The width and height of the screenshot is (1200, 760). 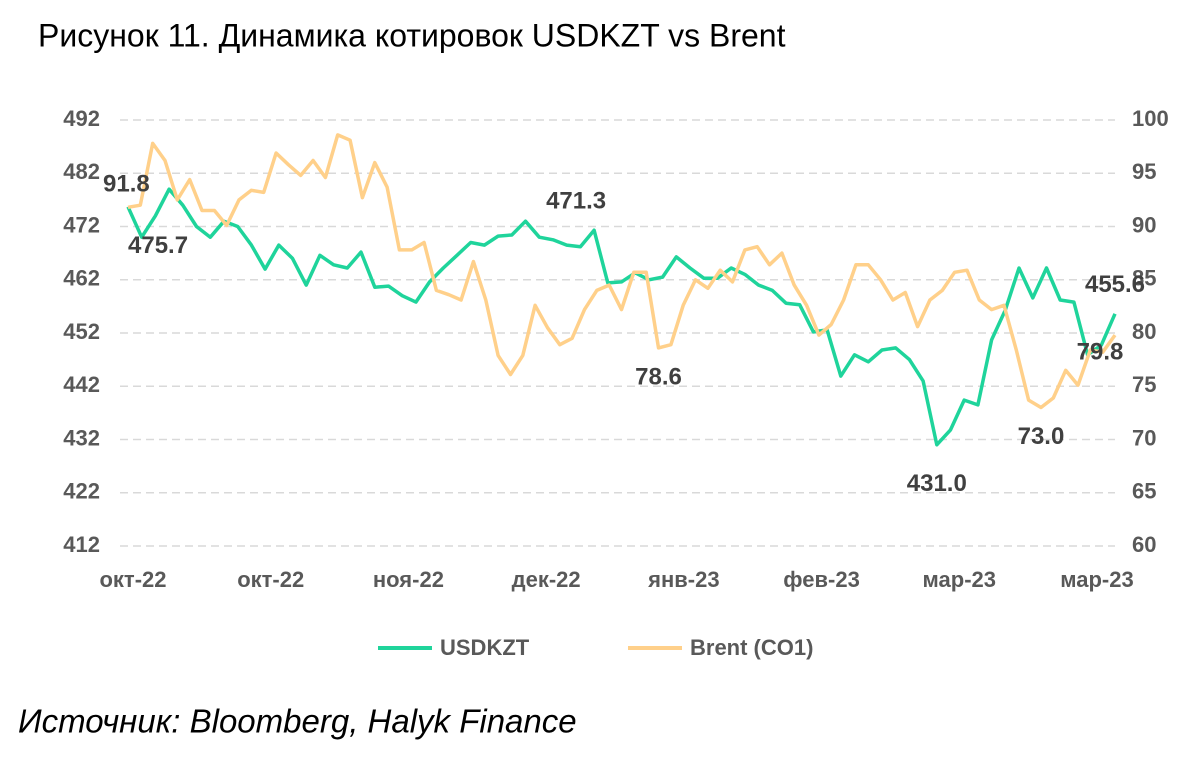 What do you see at coordinates (158, 245) in the screenshot?
I see `data-label: 475.7` at bounding box center [158, 245].